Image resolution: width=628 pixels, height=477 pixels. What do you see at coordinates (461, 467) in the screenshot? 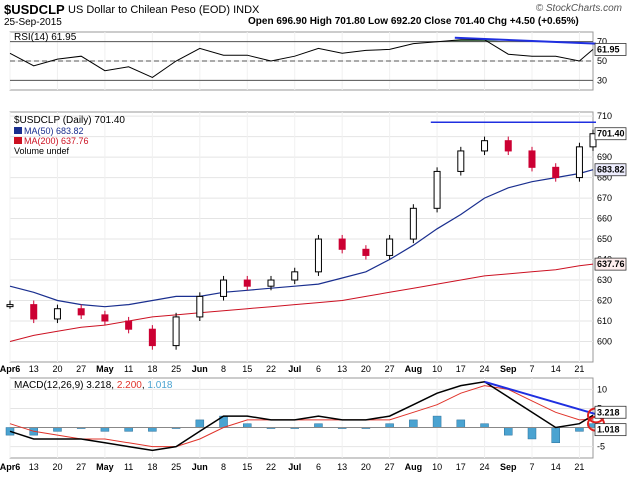
I see `x-axis-label: 17` at bounding box center [461, 467].